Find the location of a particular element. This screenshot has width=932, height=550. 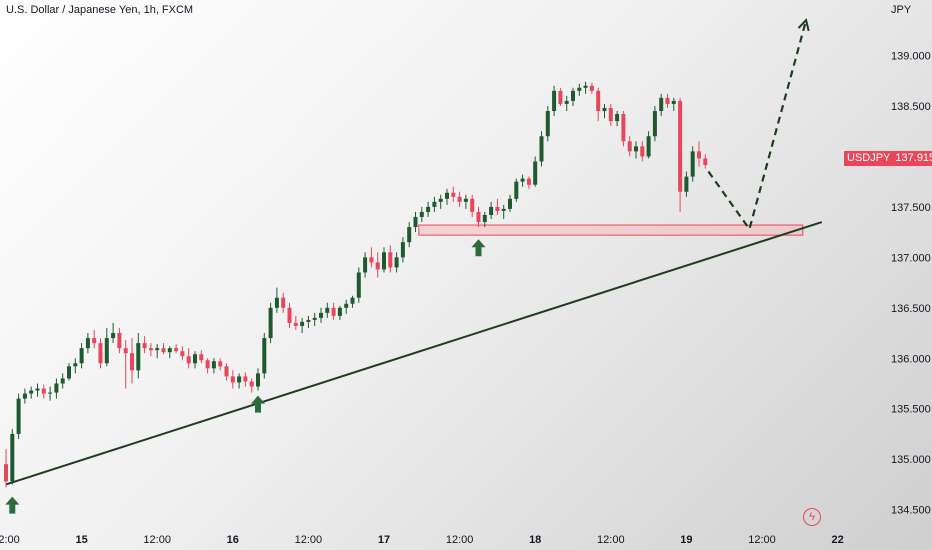

y-tick-label: 135.500 is located at coordinates (911, 410).